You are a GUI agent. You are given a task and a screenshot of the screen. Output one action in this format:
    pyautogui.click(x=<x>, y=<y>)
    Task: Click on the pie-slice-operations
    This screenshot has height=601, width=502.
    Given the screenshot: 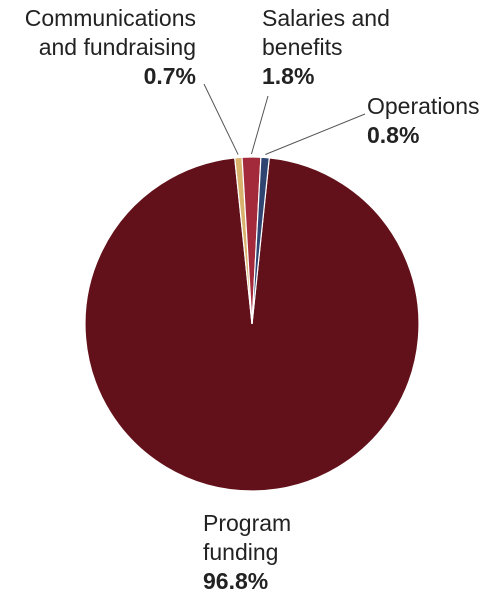 What is the action you would take?
    pyautogui.click(x=260, y=240)
    